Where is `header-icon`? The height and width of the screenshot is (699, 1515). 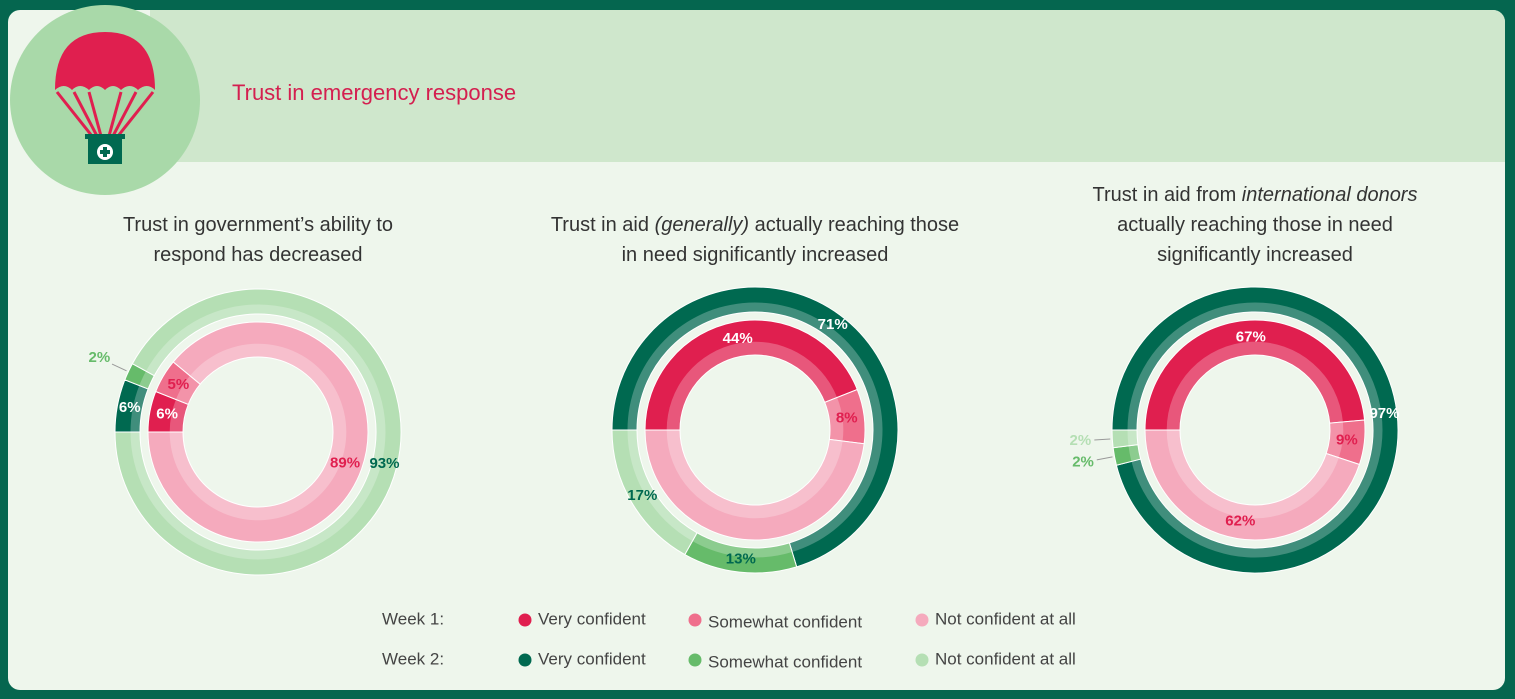 header-icon is located at coordinates (105, 100).